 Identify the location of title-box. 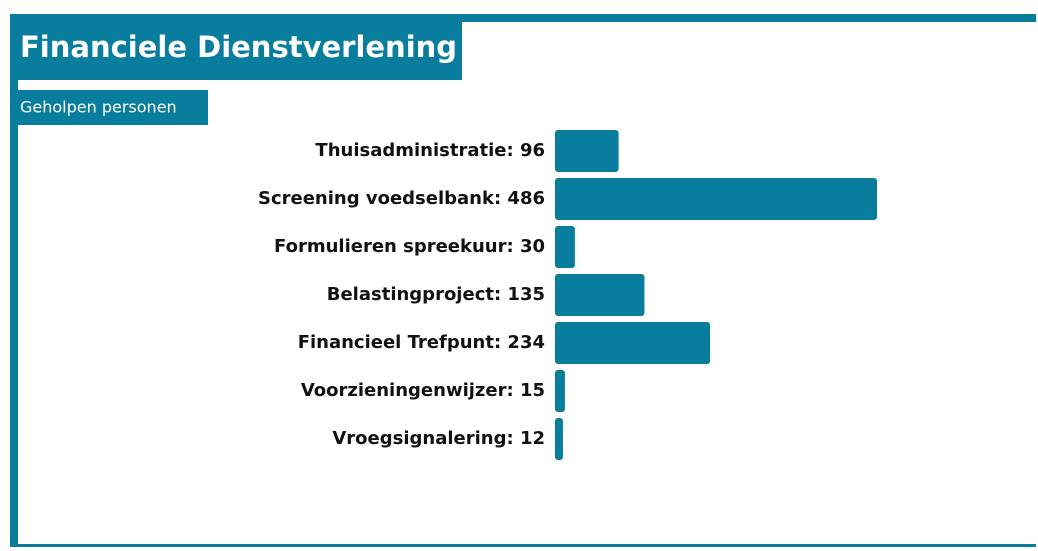
(236, 47).